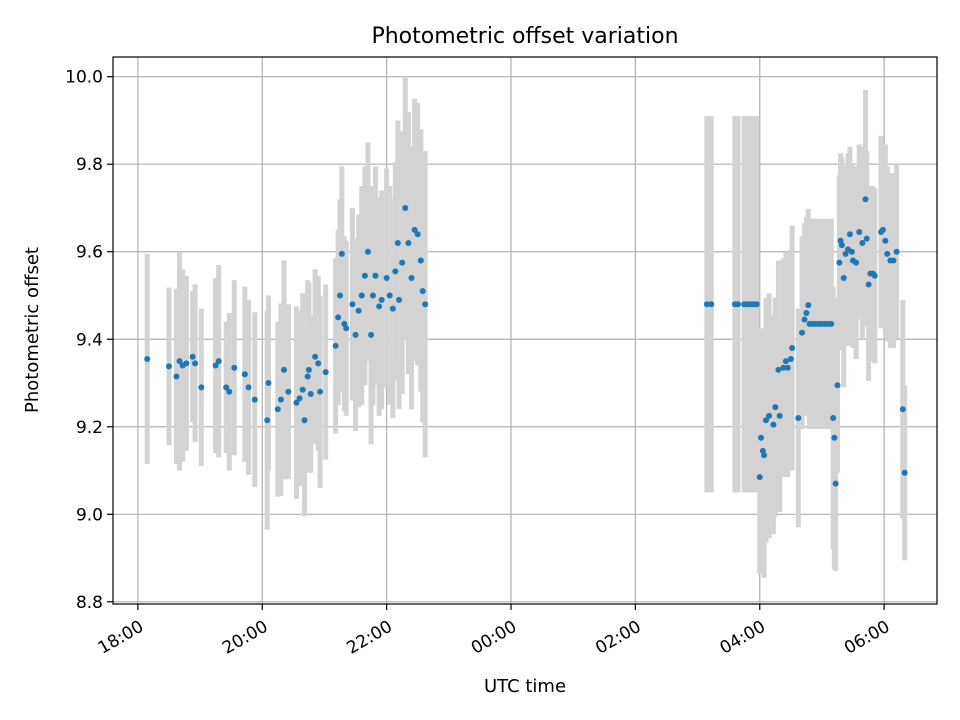 Image resolution: width=960 pixels, height=720 pixels. I want to click on y-tick-label: 9.0, so click(89, 515).